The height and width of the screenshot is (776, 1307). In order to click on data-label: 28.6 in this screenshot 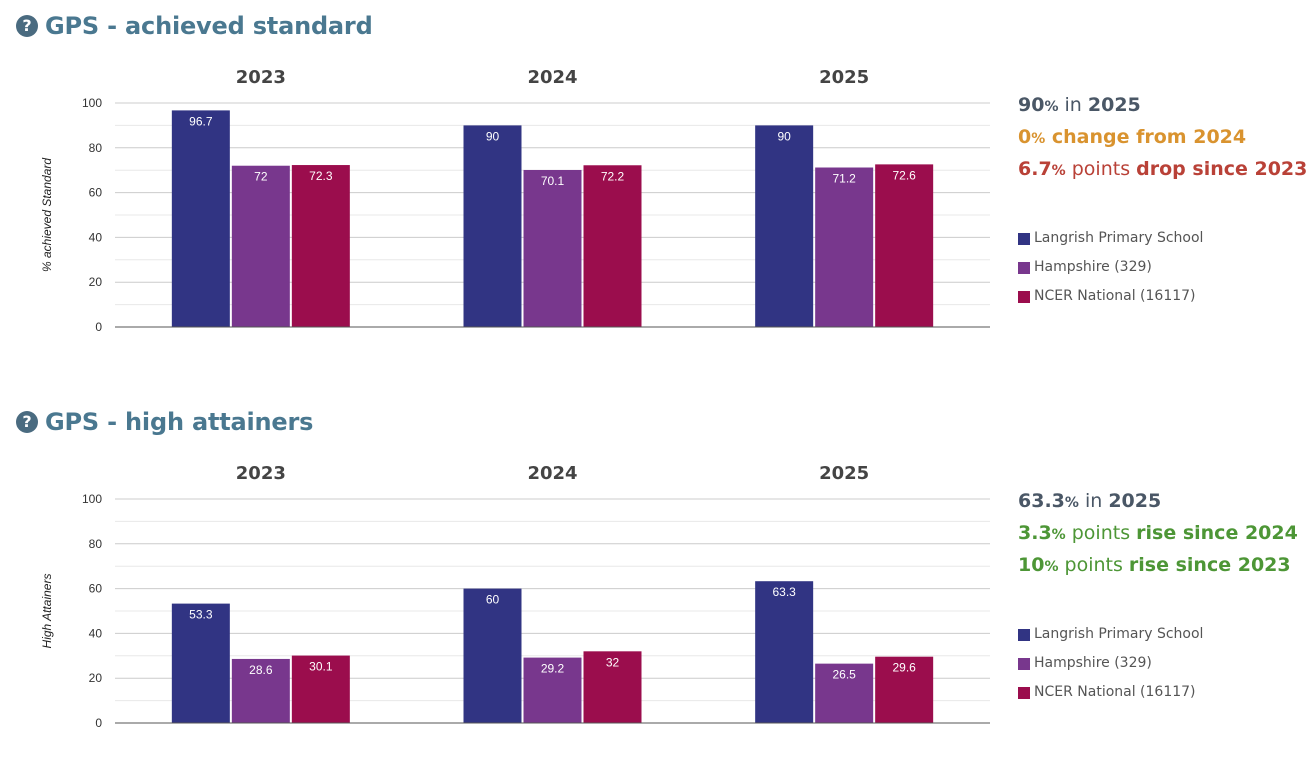, I will do `click(261, 670)`.